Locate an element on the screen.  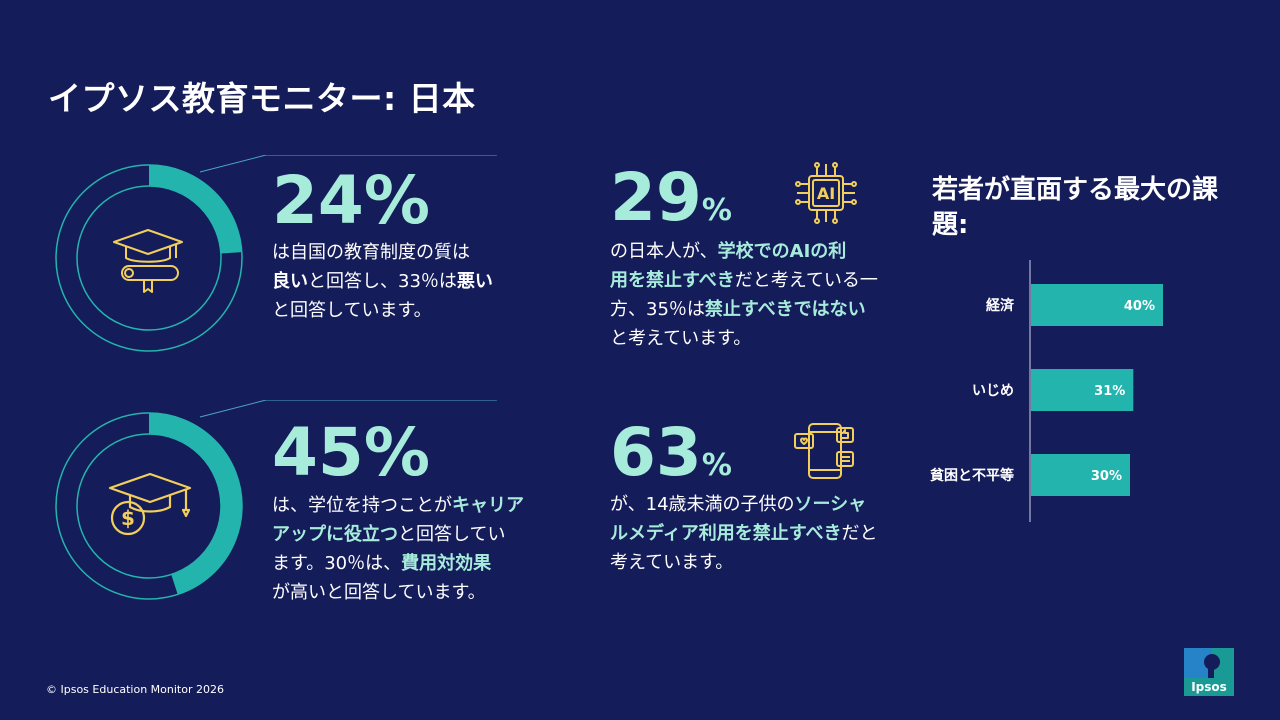
text-line: と回答しています。 is located at coordinates (382, 310).